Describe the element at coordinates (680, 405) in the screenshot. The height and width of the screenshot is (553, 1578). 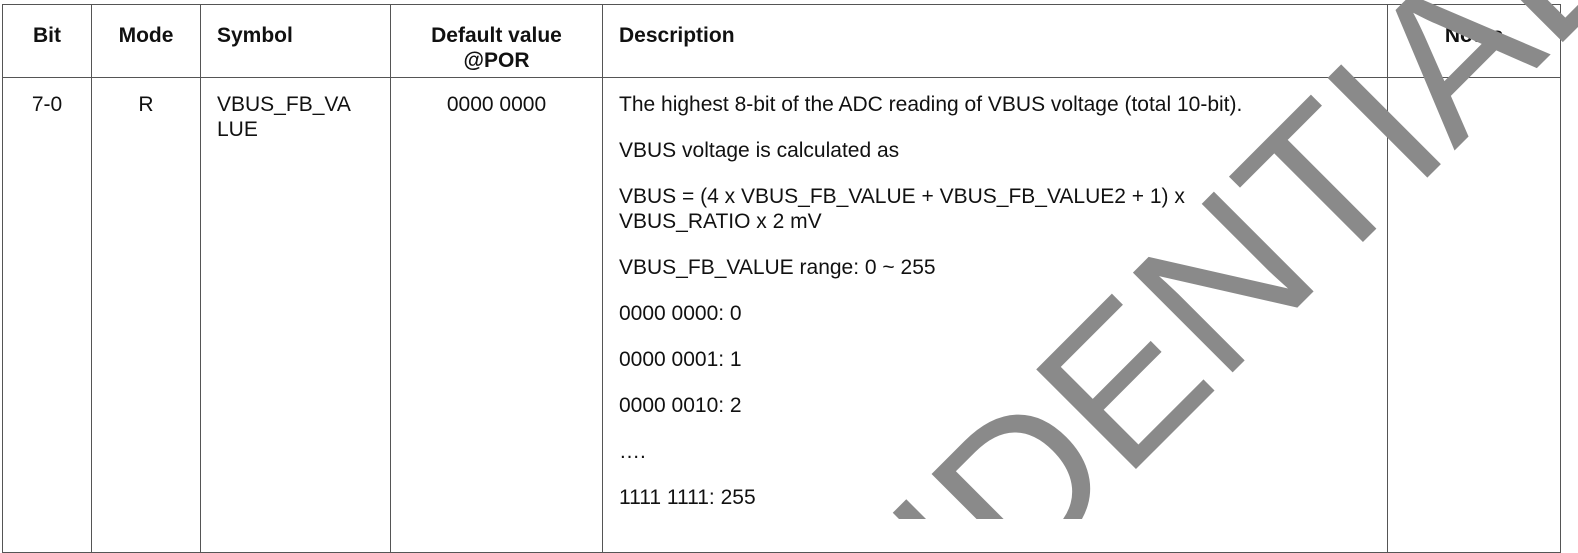
I see `desc-line: 0000 0010: 2` at that location.